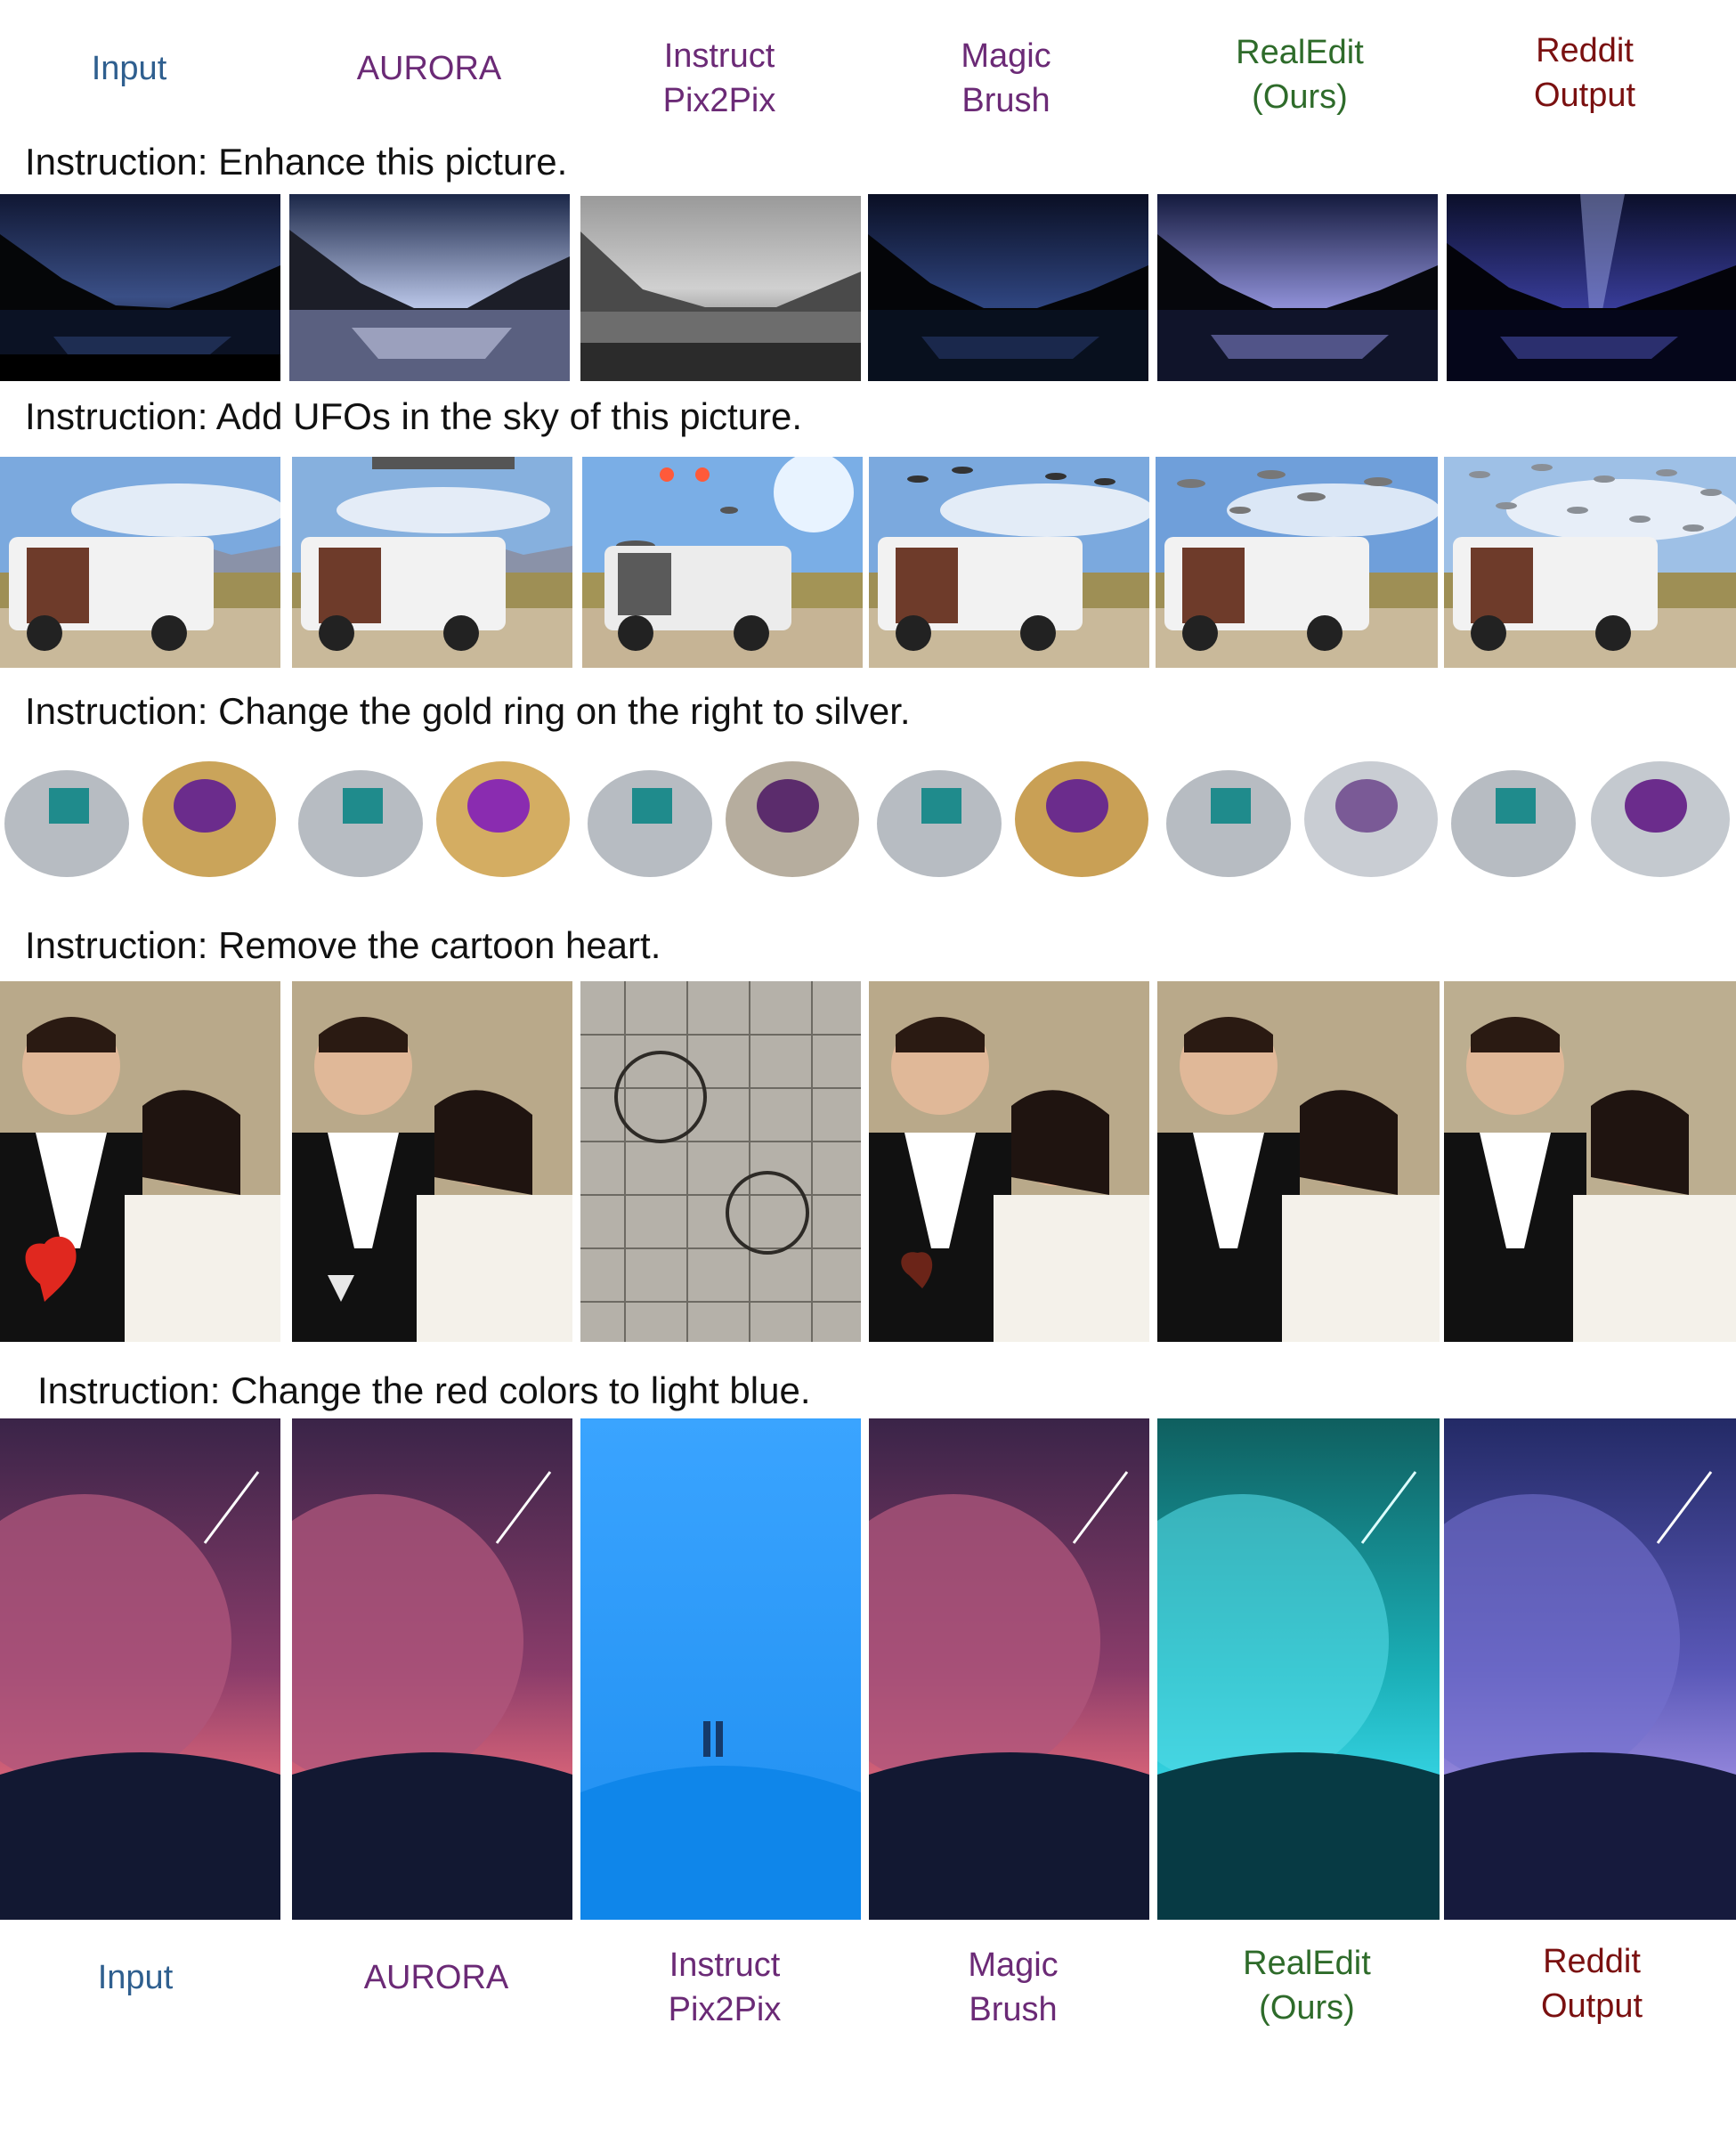 This screenshot has width=1736, height=2137. What do you see at coordinates (1298, 1669) in the screenshot?
I see `row5-realedit-image` at bounding box center [1298, 1669].